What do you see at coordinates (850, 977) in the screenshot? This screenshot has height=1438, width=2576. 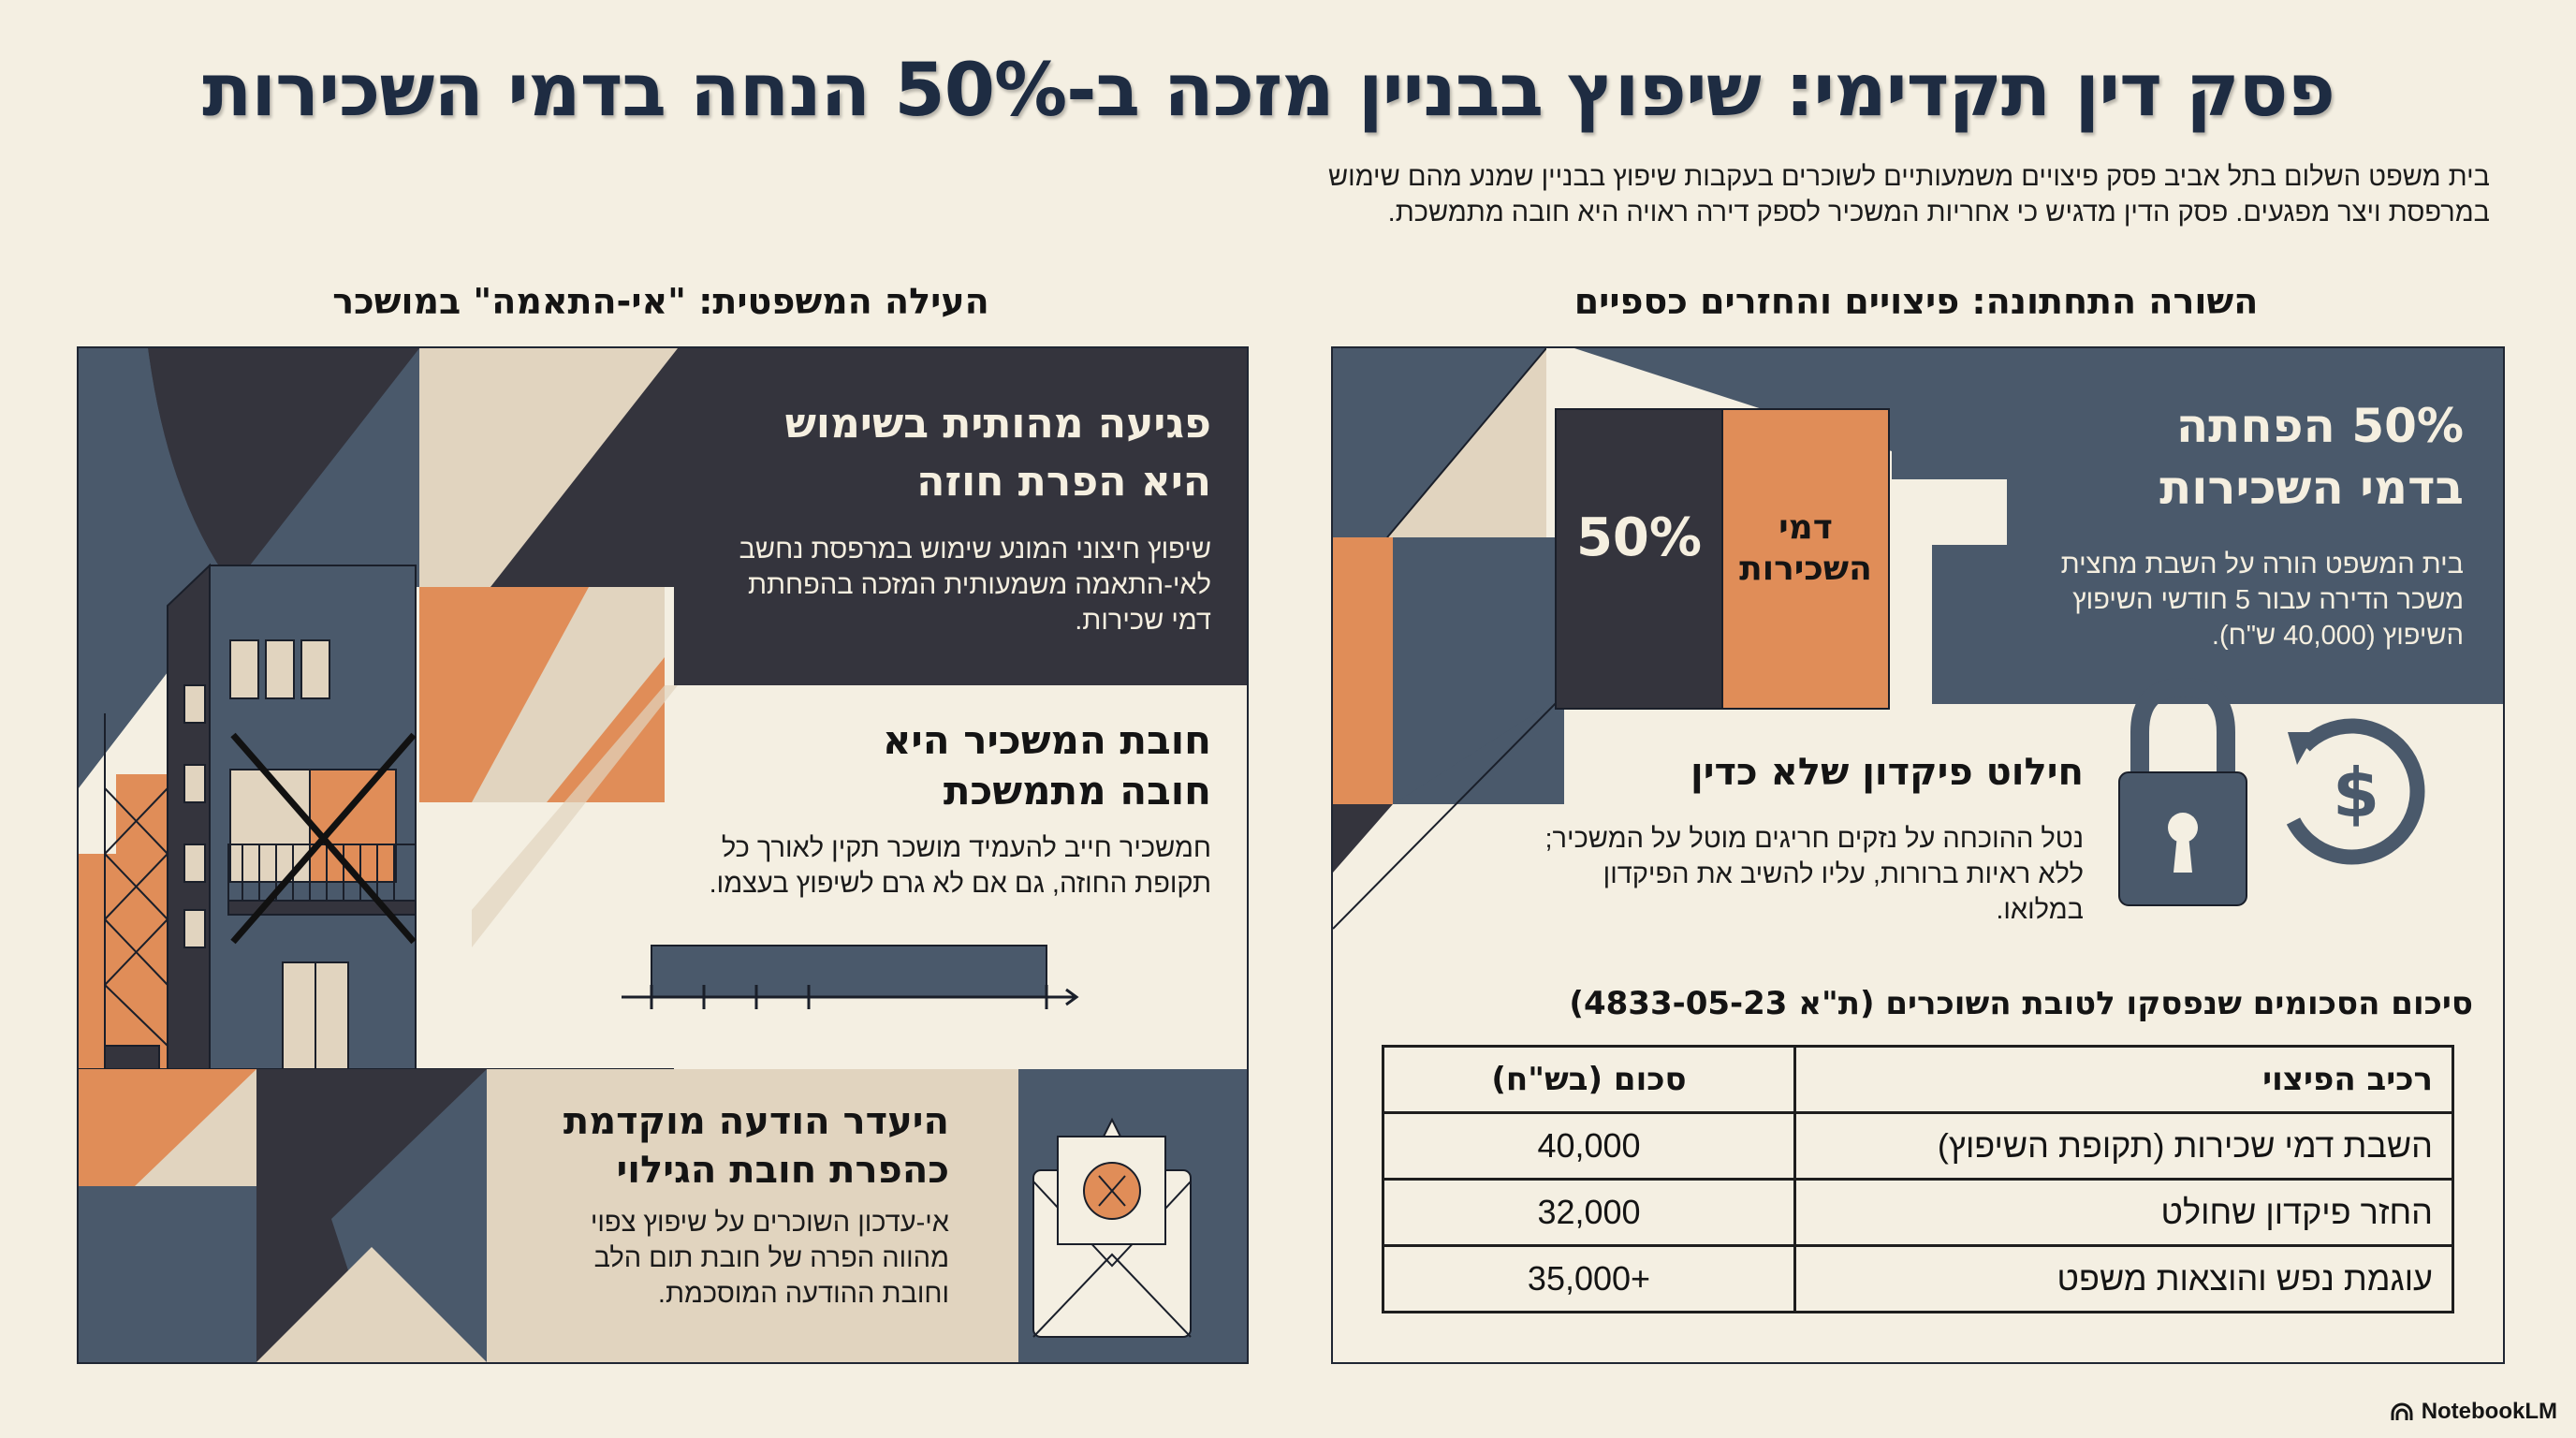 I see `timeline-arrow-icon` at bounding box center [850, 977].